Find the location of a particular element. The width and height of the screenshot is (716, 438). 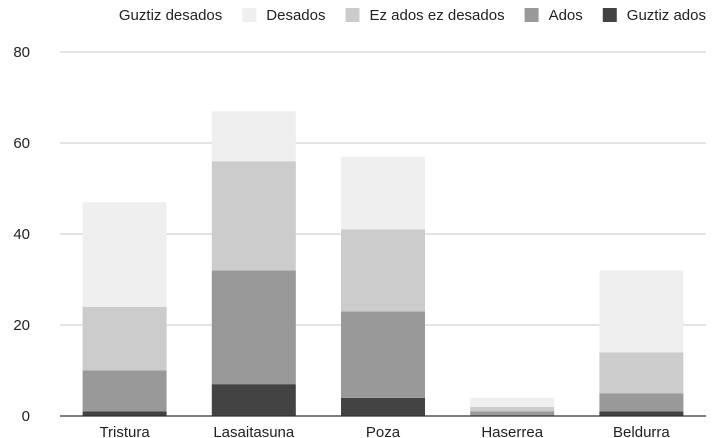

legend-label: Ados is located at coordinates (566, 15).